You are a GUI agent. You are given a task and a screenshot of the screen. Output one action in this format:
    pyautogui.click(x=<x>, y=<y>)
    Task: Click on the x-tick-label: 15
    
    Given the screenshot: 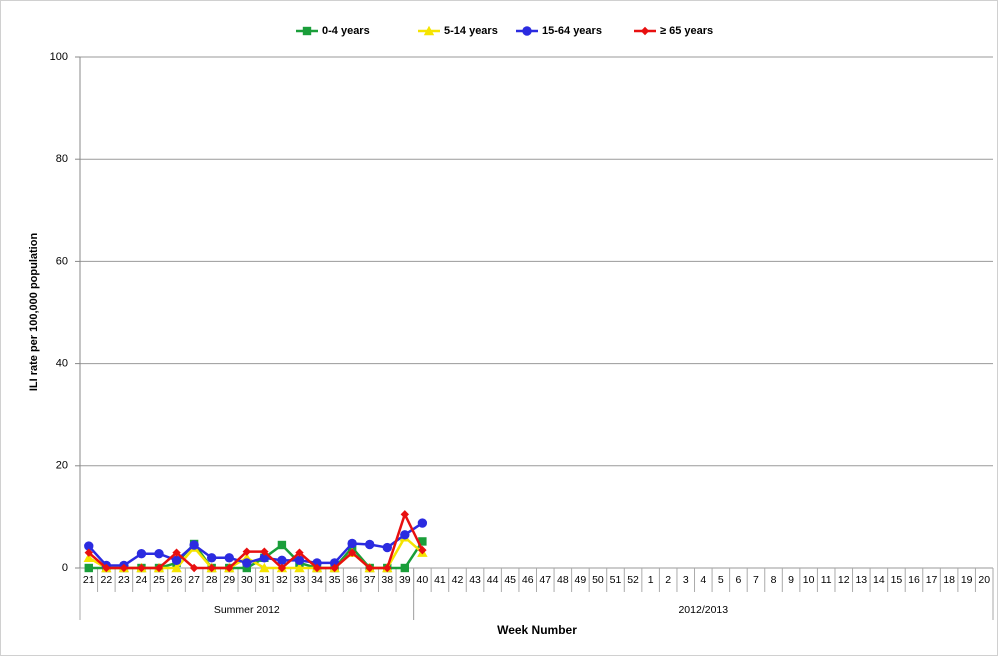 What is the action you would take?
    pyautogui.click(x=897, y=580)
    